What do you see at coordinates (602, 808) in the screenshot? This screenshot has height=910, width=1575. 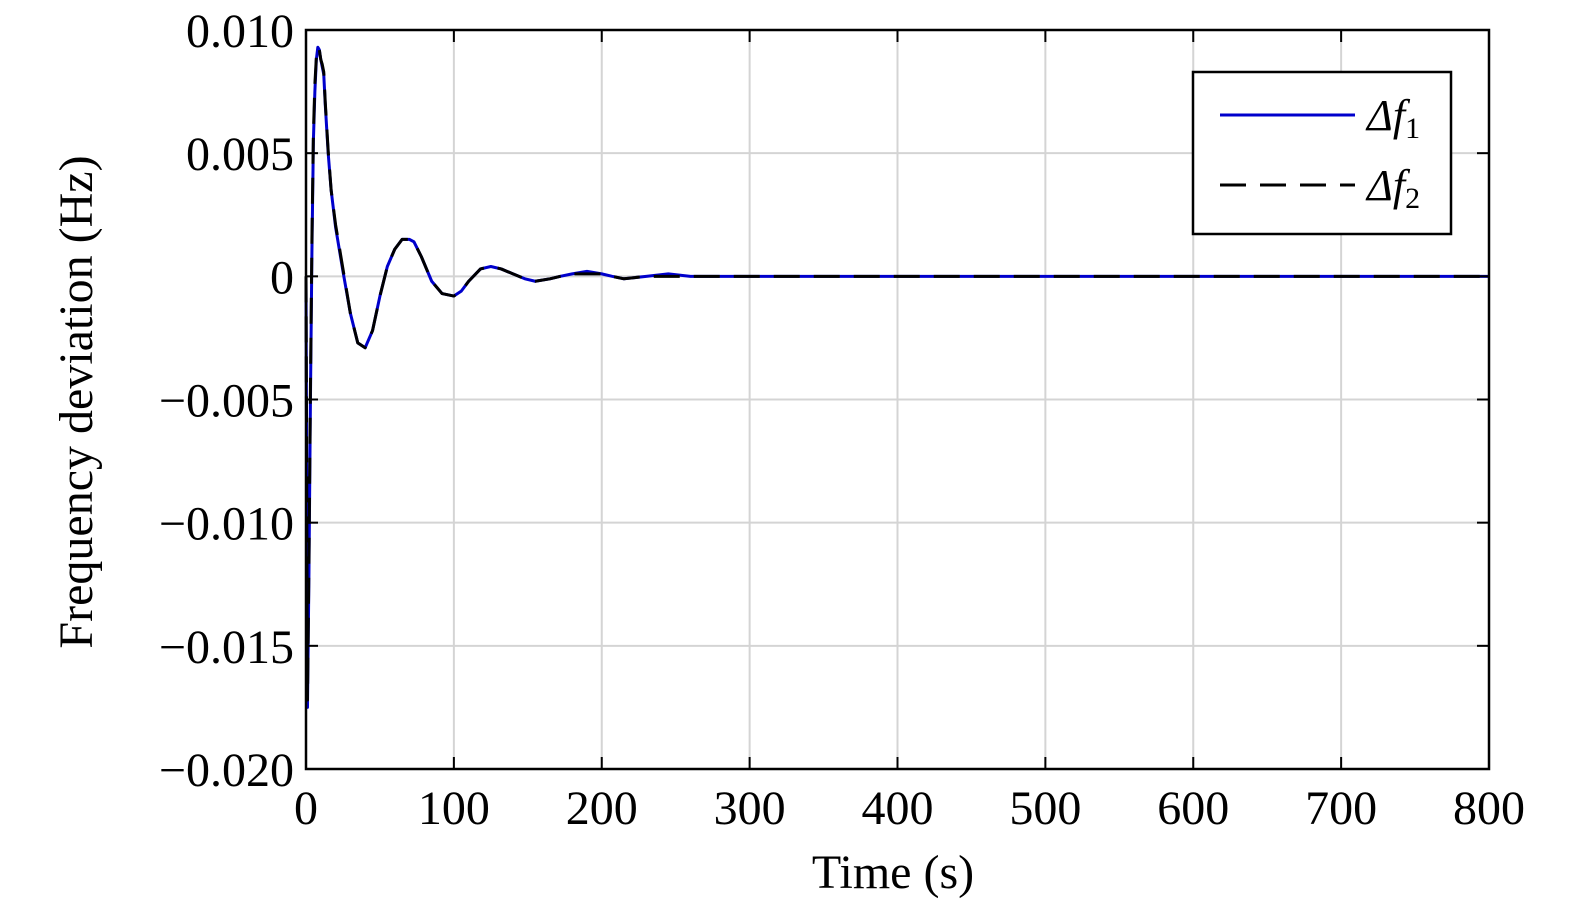 I see `x-tick-label: 200` at bounding box center [602, 808].